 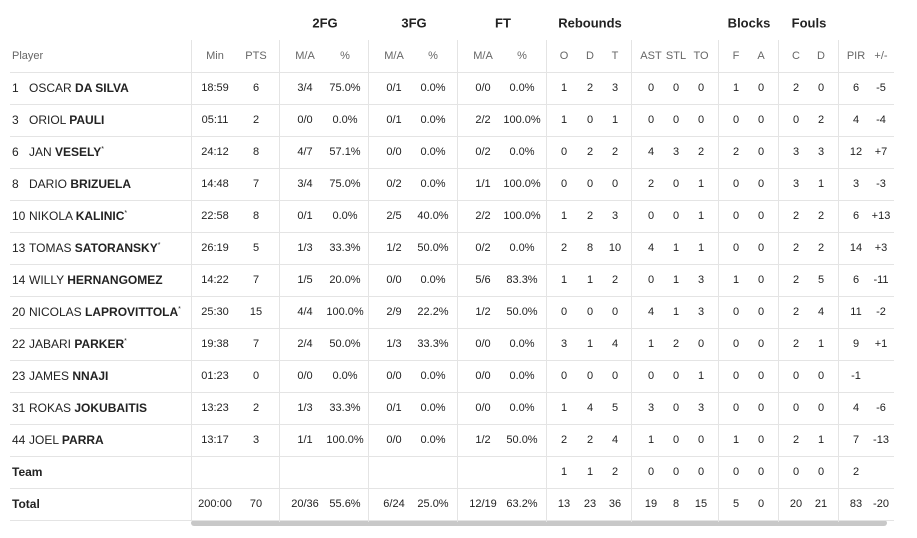 What do you see at coordinates (394, 88) in the screenshot?
I see `stat-cell: 0/1` at bounding box center [394, 88].